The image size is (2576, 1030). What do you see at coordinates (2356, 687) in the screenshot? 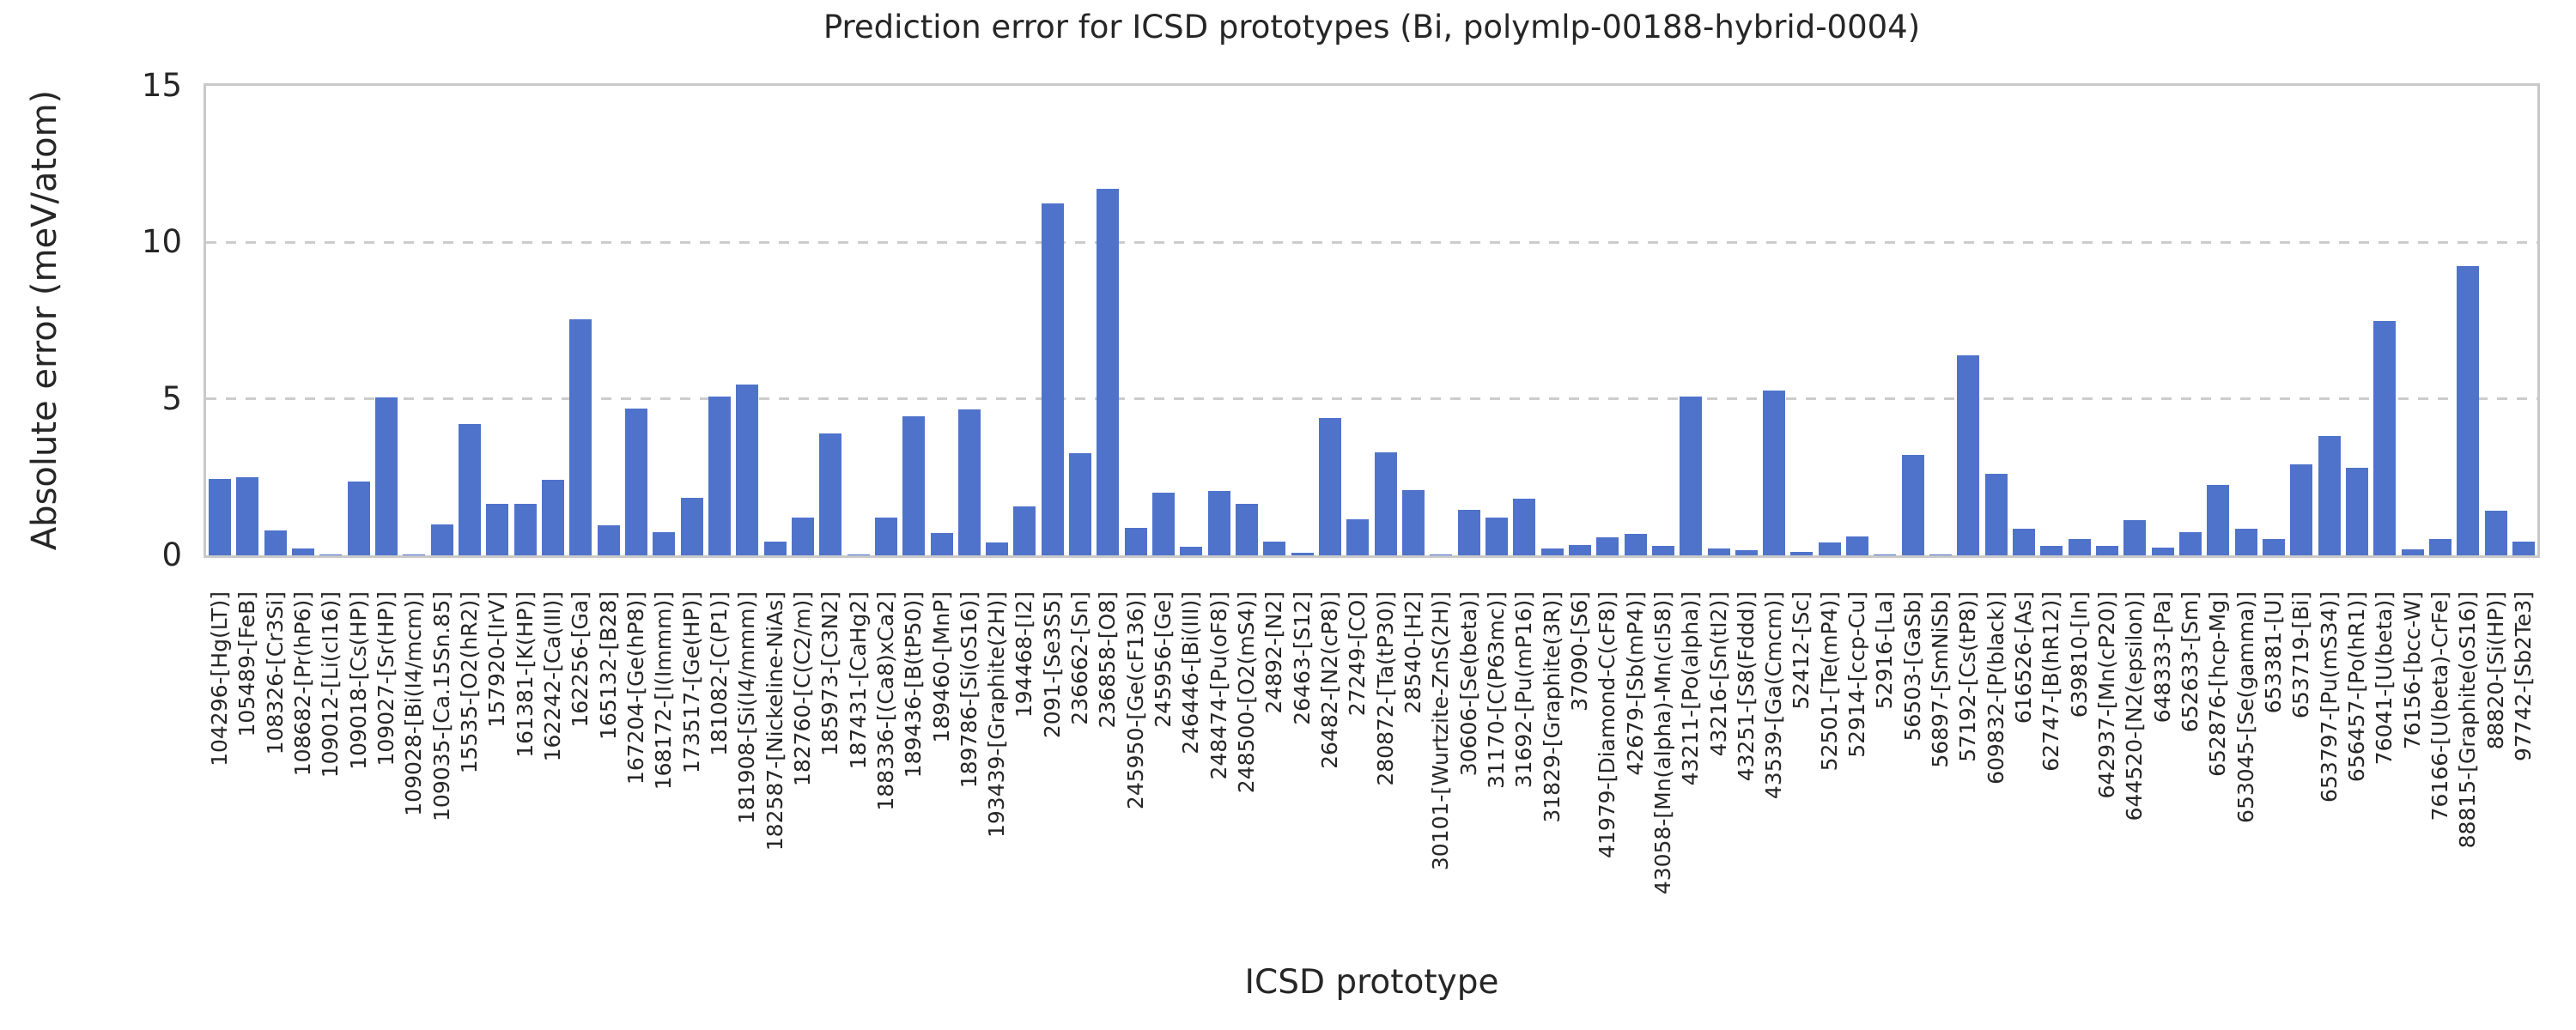
I see `x-tick-label: 656457-[Po(hR1)]` at bounding box center [2356, 687].